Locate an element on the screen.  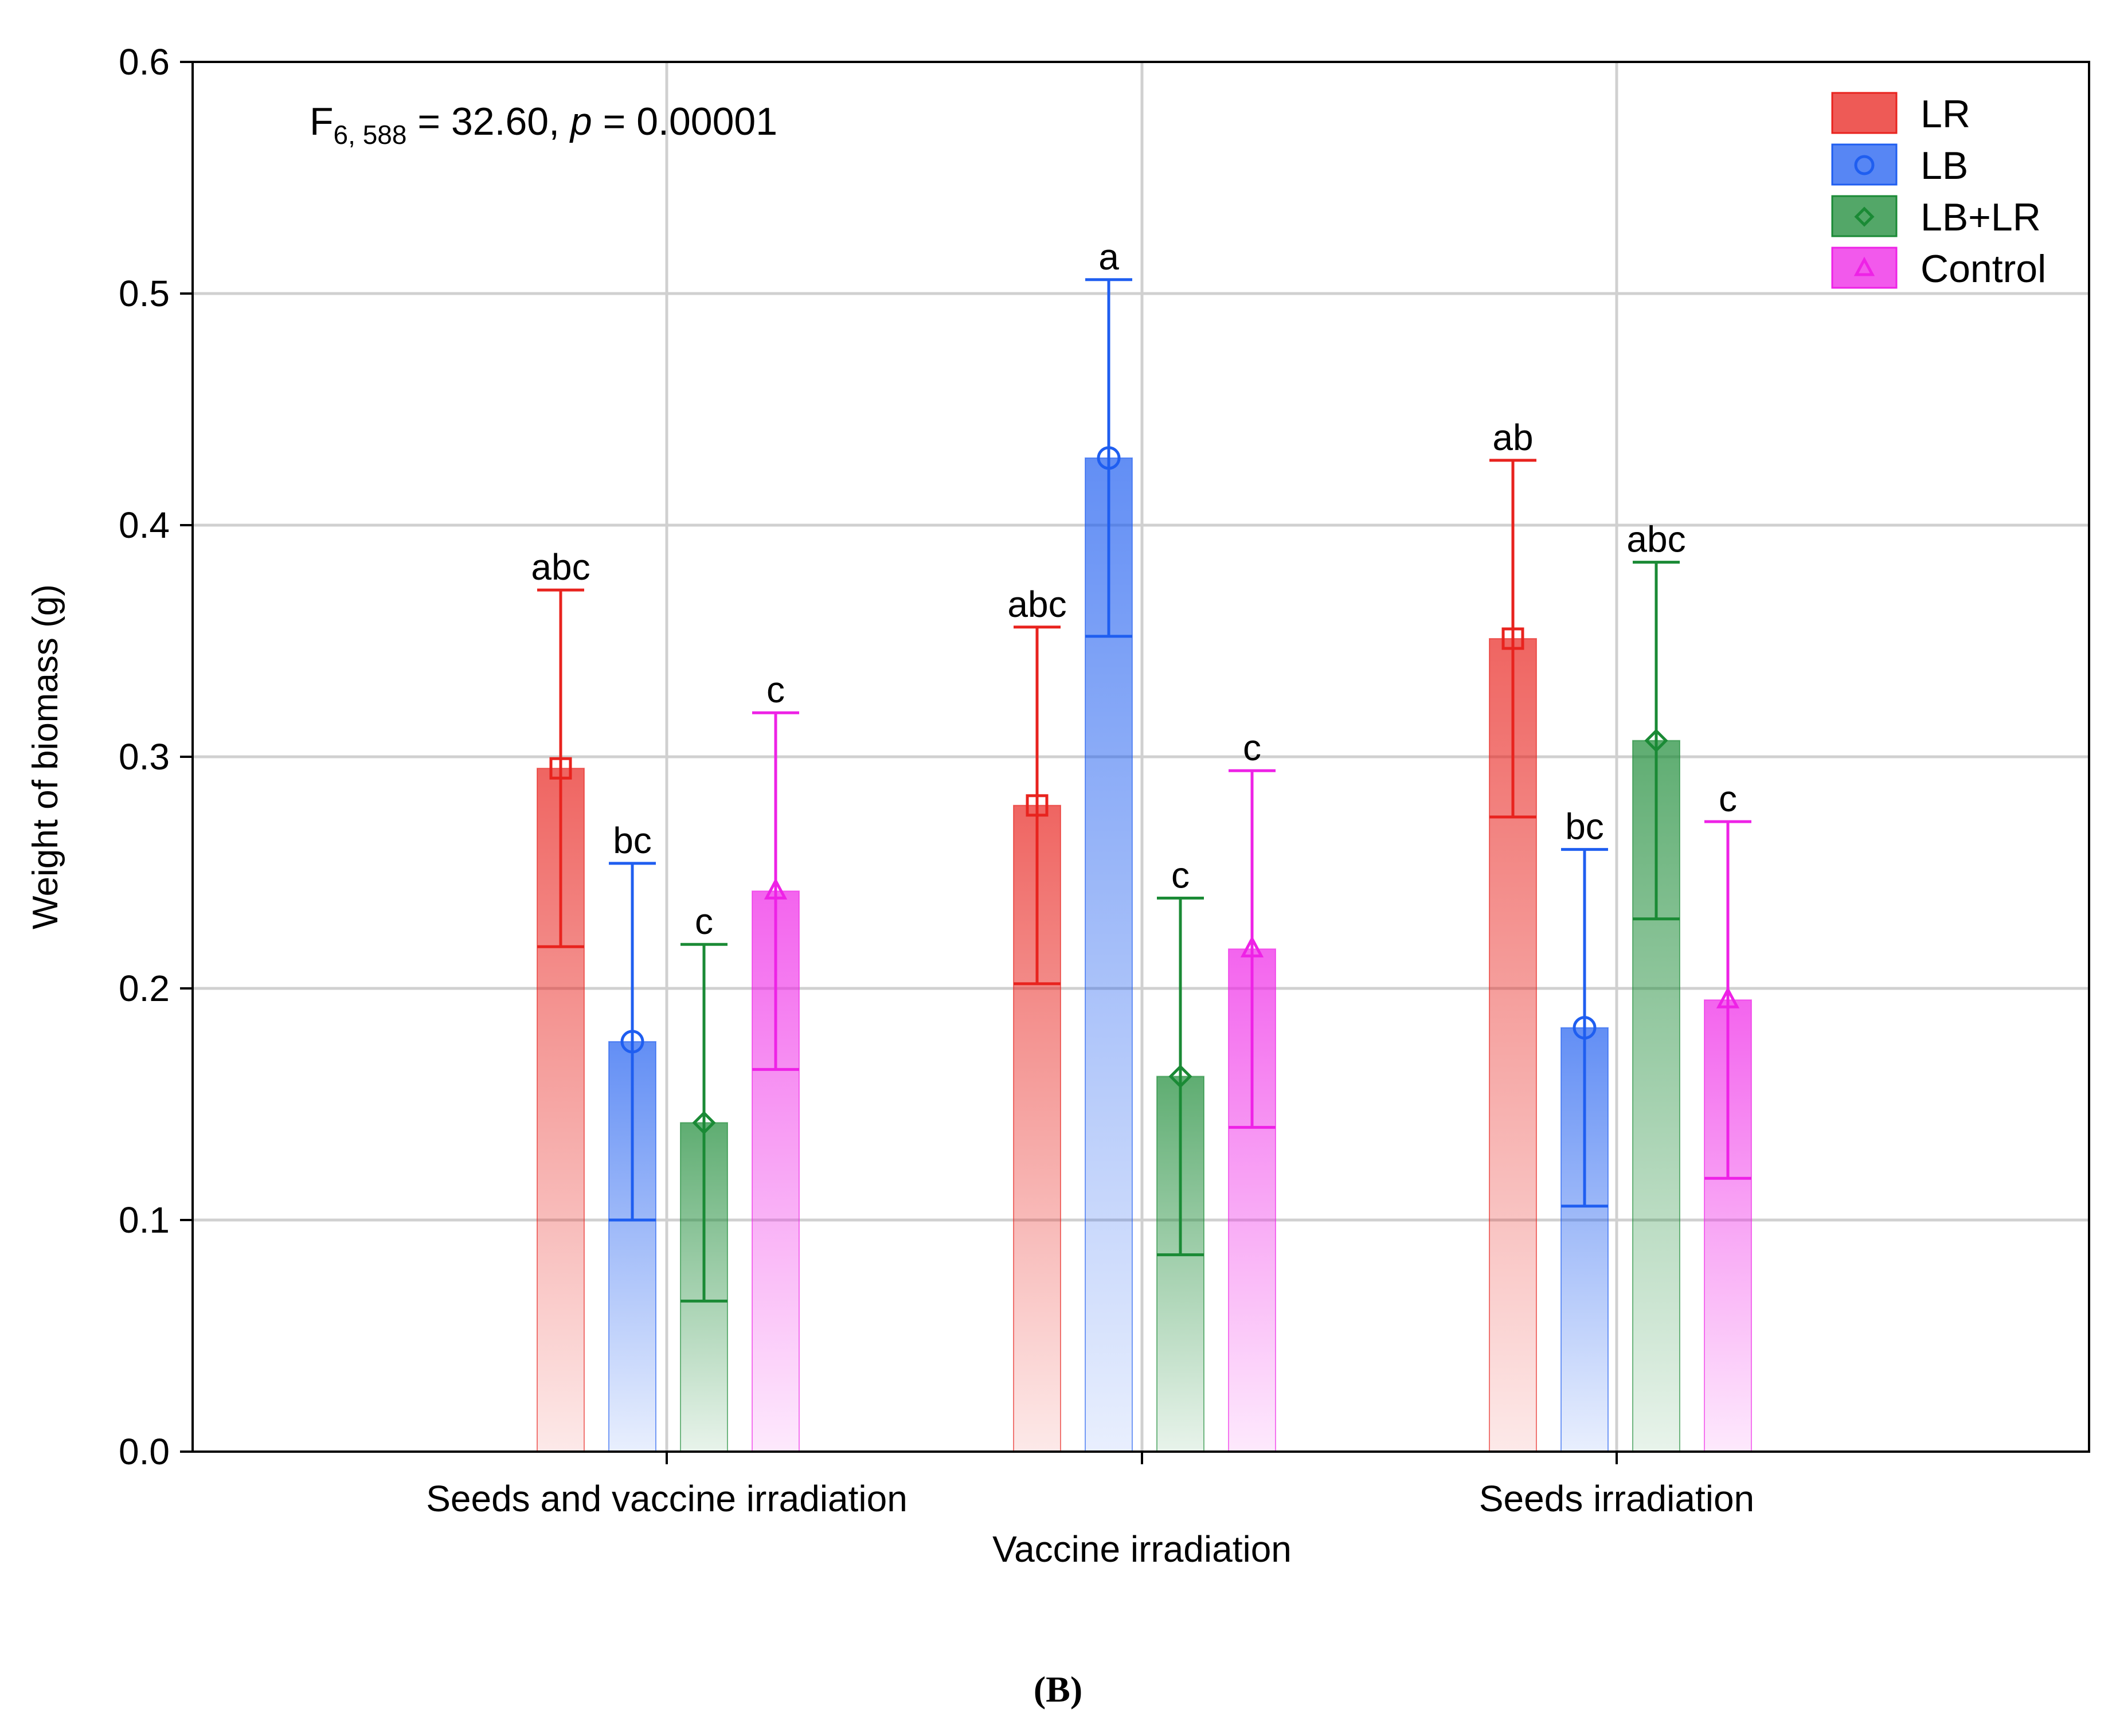
letter-lr-seeds-and-vaccine-irradiation: abc is located at coordinates (560, 567).